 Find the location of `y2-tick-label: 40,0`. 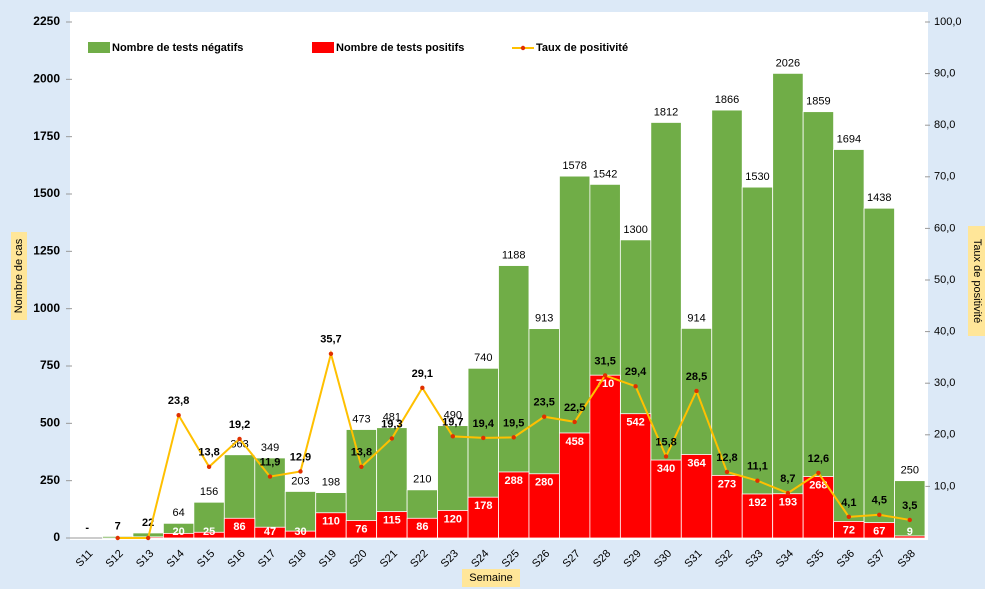

y2-tick-label: 40,0 is located at coordinates (944, 332).